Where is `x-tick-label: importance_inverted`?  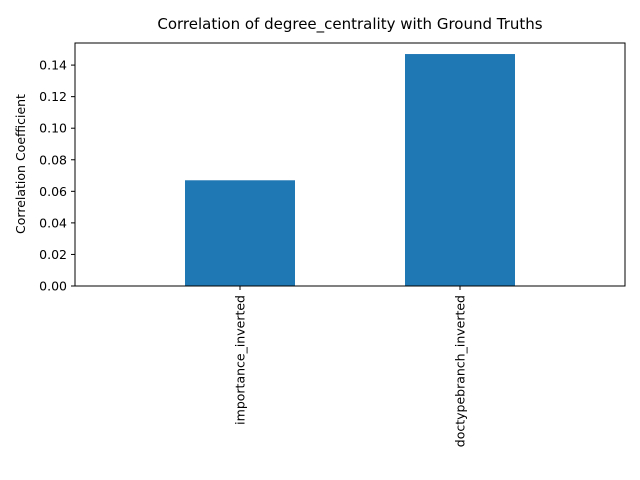 x-tick-label: importance_inverted is located at coordinates (240, 360).